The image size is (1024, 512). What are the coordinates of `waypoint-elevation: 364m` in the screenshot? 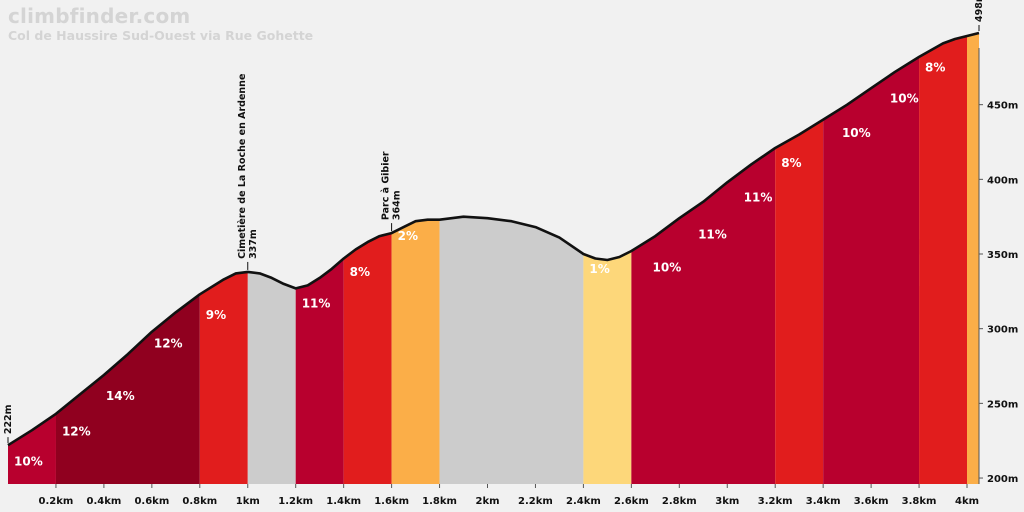 It's located at (397, 205).